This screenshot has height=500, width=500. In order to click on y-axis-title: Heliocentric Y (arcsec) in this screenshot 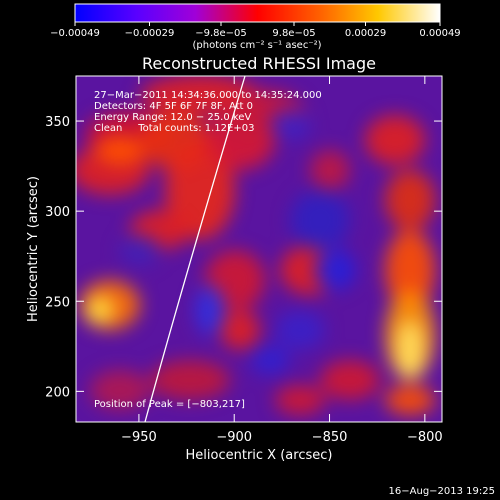, I will do `click(33, 249)`.